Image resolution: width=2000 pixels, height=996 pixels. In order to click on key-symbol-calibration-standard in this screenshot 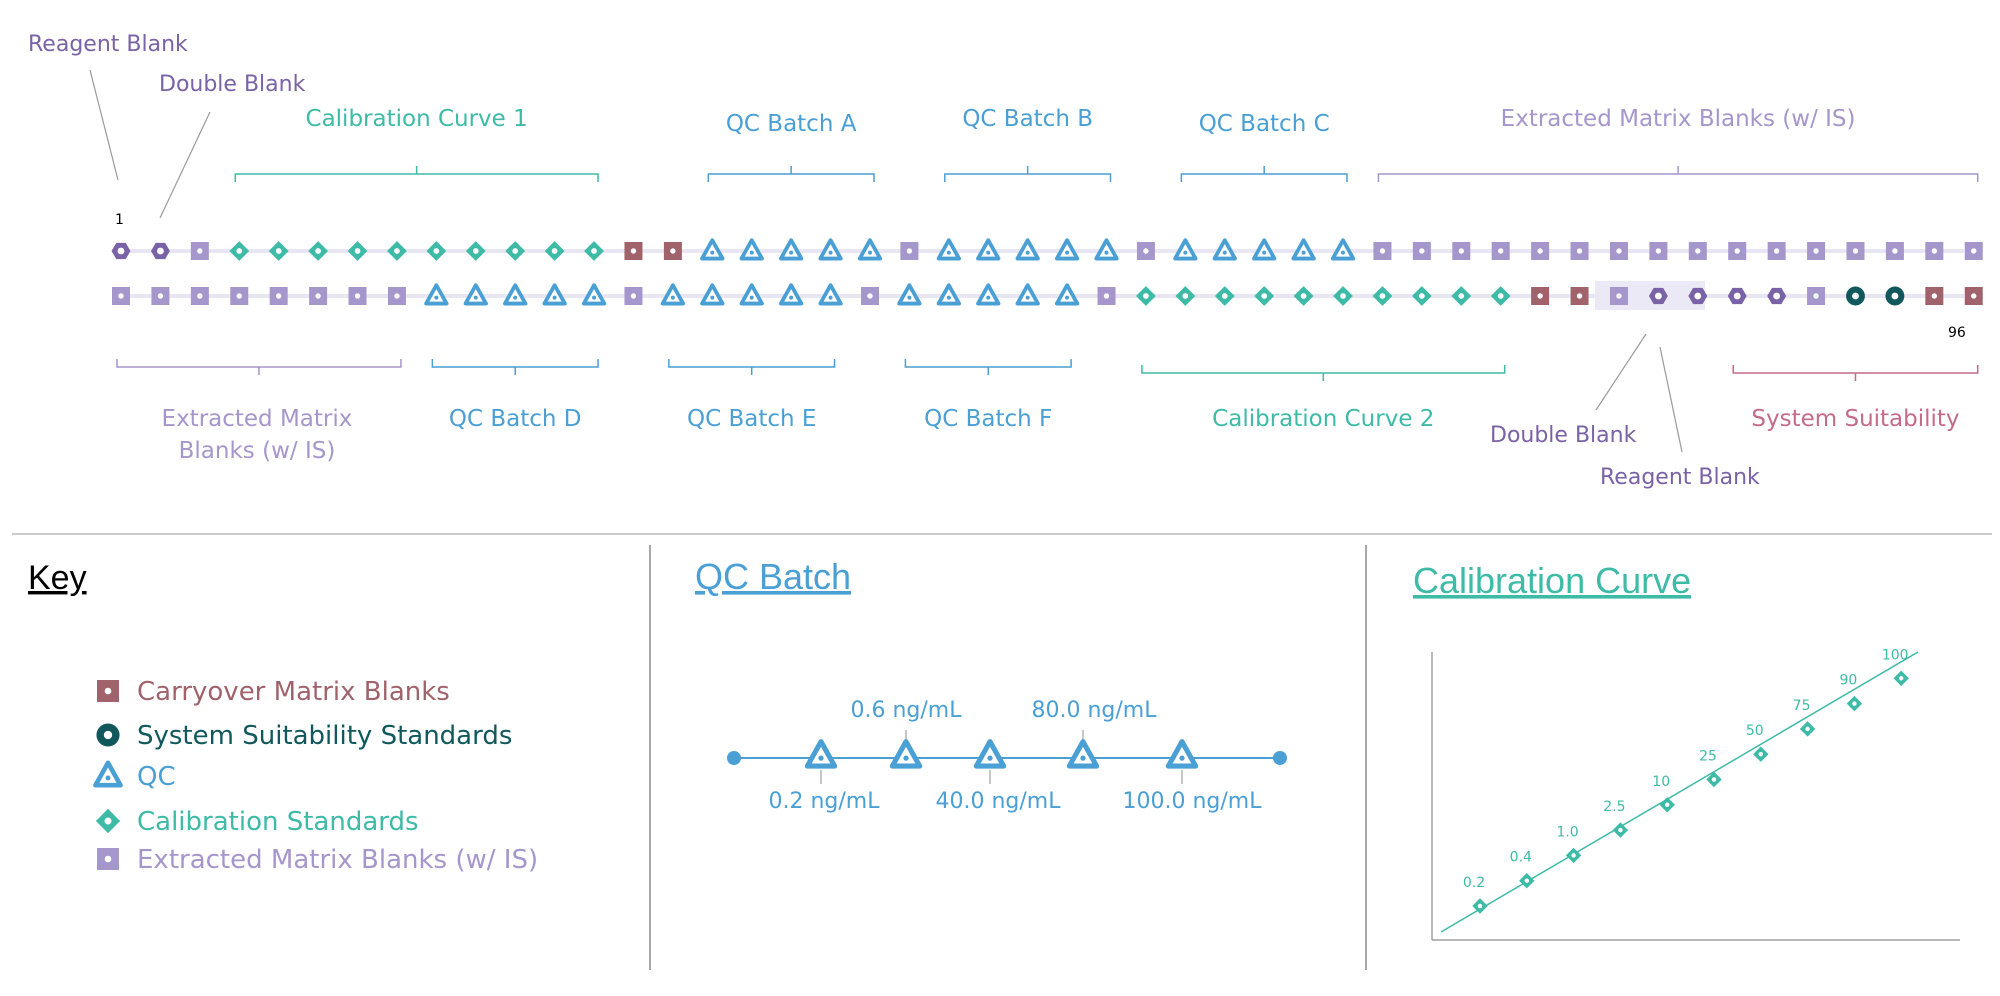, I will do `click(108, 821)`.